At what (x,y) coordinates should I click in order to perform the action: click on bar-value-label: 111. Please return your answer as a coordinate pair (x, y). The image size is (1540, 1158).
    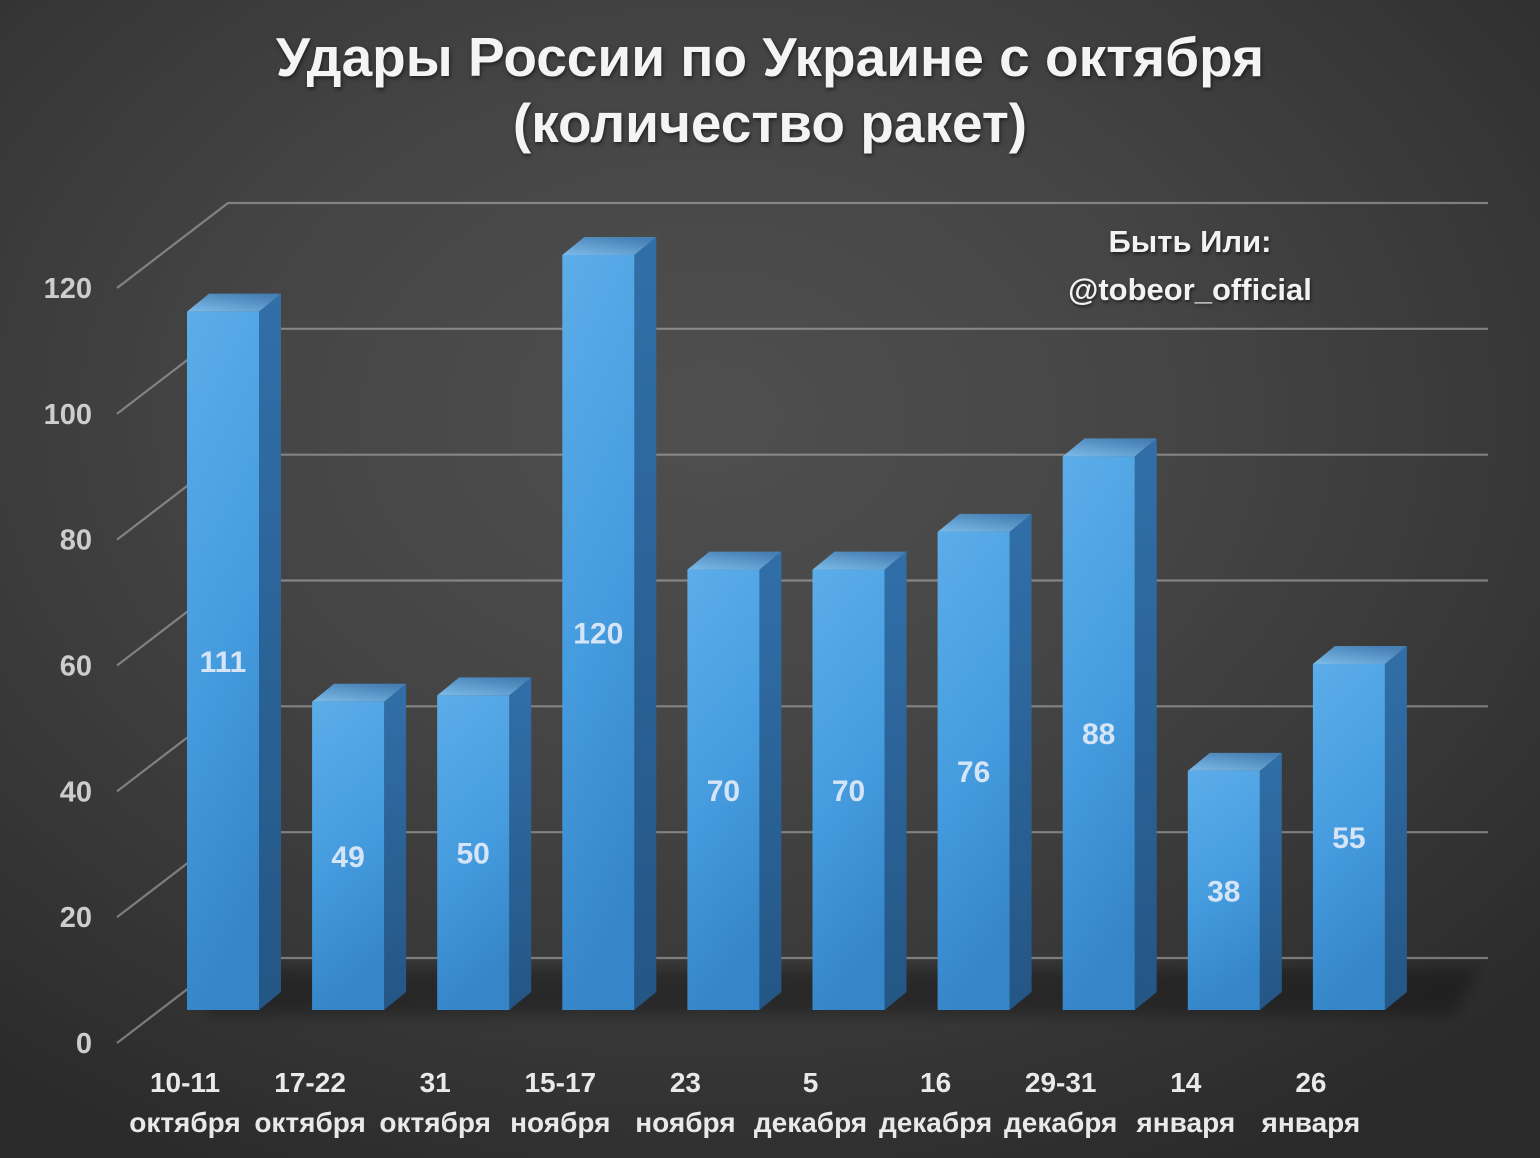
    Looking at the image, I should click on (223, 662).